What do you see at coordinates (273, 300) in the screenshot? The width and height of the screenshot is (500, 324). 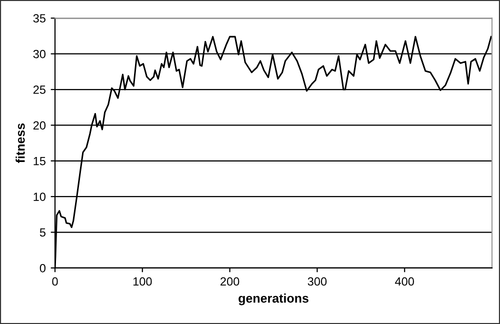 I see `x-axis-title: generations` at bounding box center [273, 300].